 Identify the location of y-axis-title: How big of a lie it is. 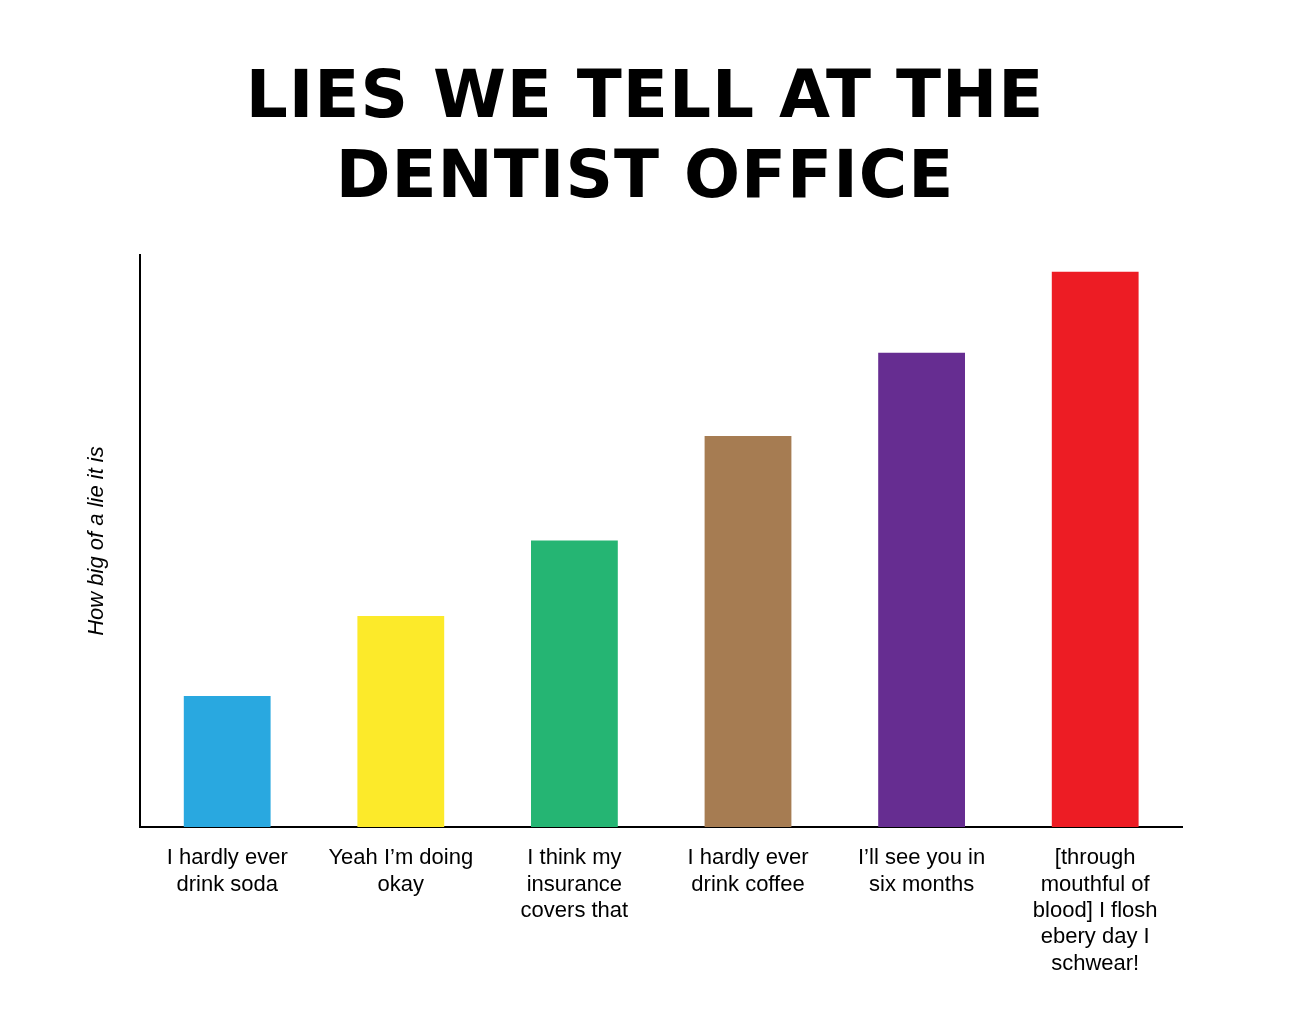
(96, 541).